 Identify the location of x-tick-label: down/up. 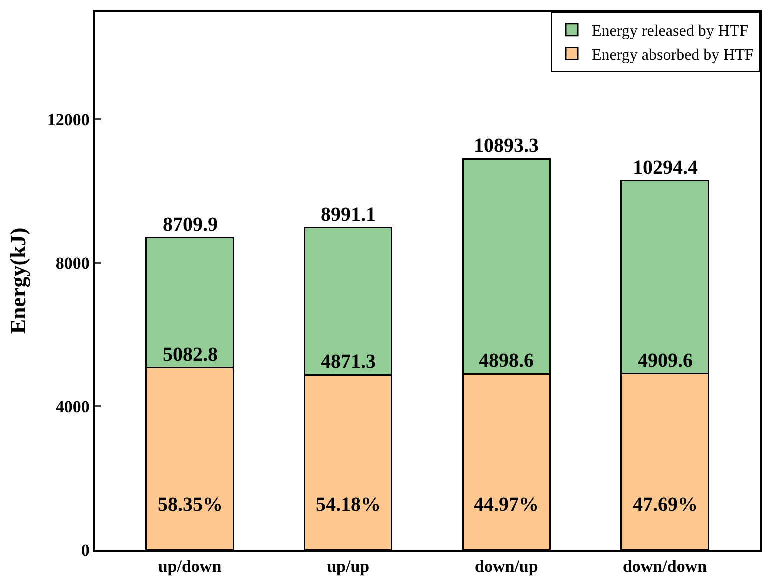
(506, 566).